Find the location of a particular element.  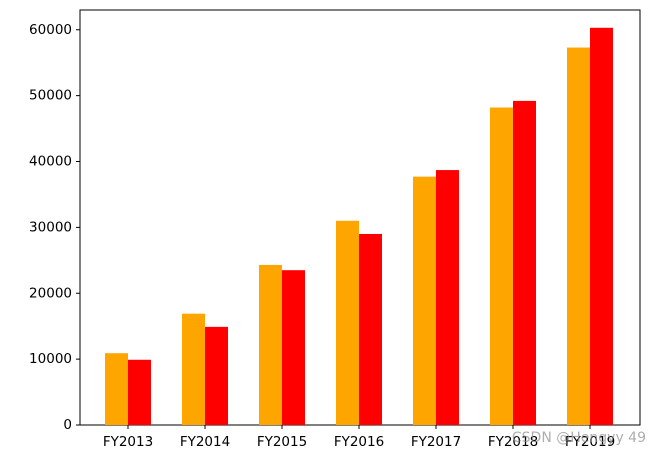

y-tick-label: 10000 is located at coordinates (50, 359).